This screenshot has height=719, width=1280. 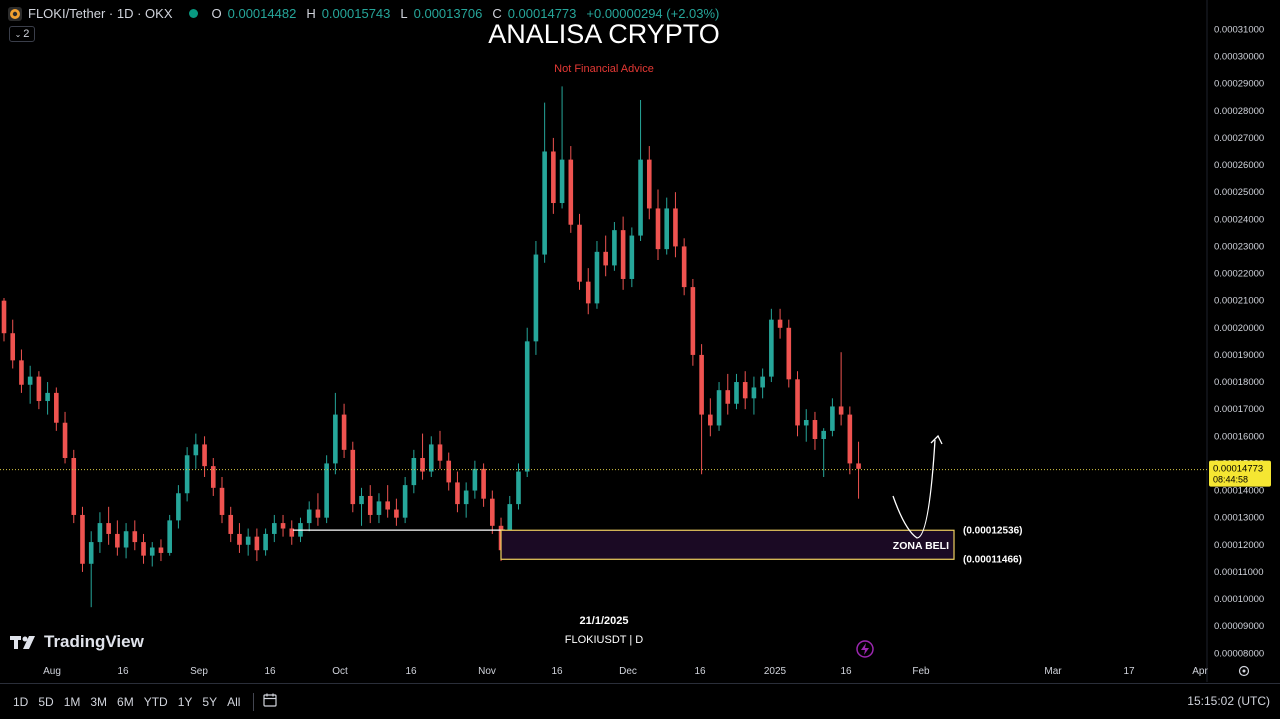 I want to click on y-tick-label: 0.00014000, so click(x=1239, y=491).